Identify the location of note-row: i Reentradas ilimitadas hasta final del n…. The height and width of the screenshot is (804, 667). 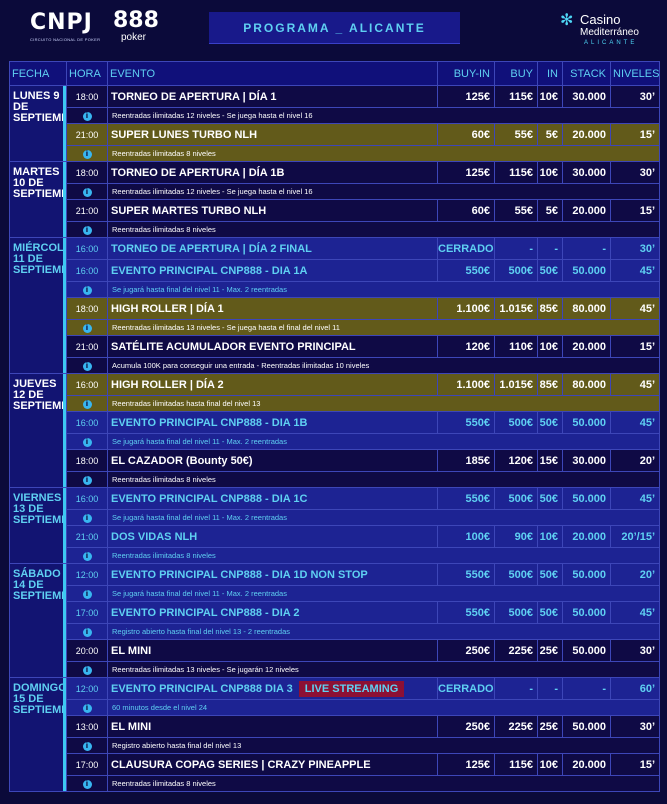
(334, 403).